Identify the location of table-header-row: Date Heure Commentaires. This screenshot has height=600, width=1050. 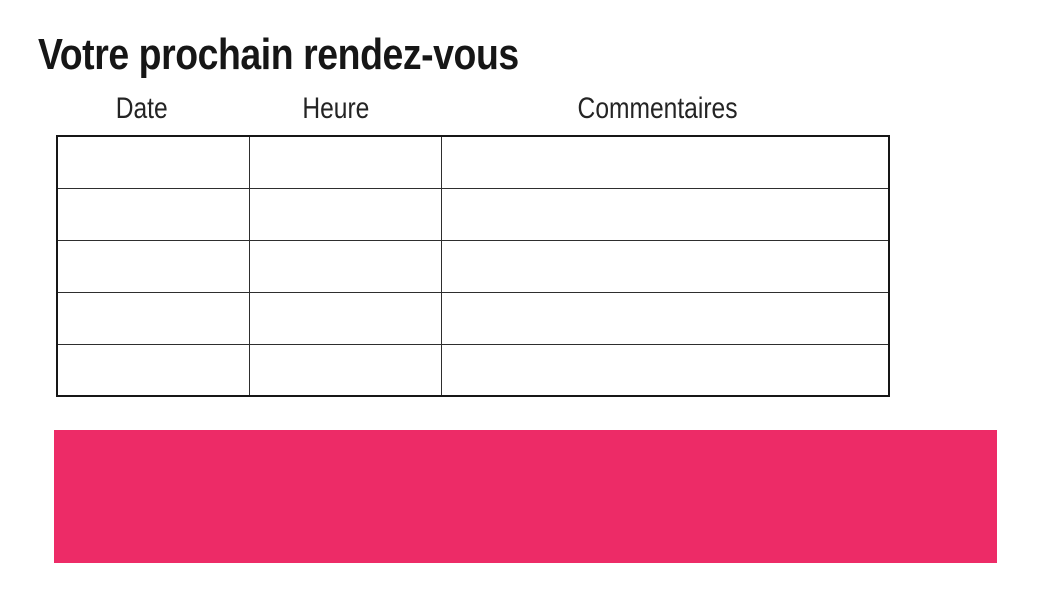
(463, 109).